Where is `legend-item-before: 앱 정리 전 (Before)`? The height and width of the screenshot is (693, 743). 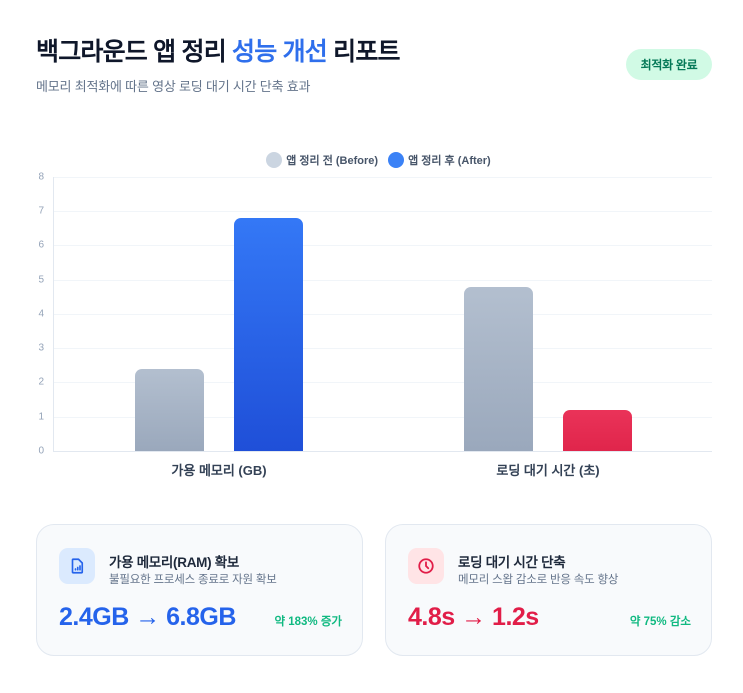
legend-item-before: 앱 정리 전 (Before) is located at coordinates (322, 160).